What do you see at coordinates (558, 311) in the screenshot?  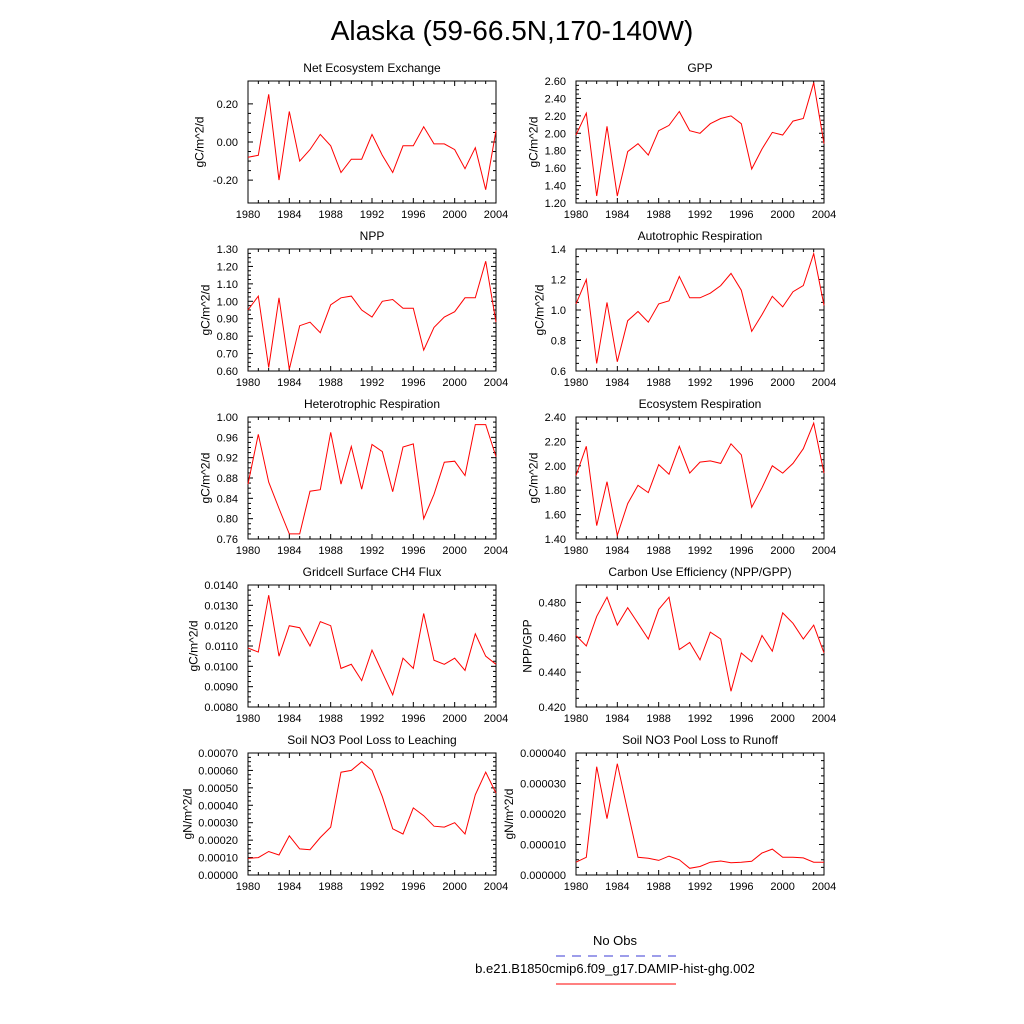 I see `y-tick-label: 1.0` at bounding box center [558, 311].